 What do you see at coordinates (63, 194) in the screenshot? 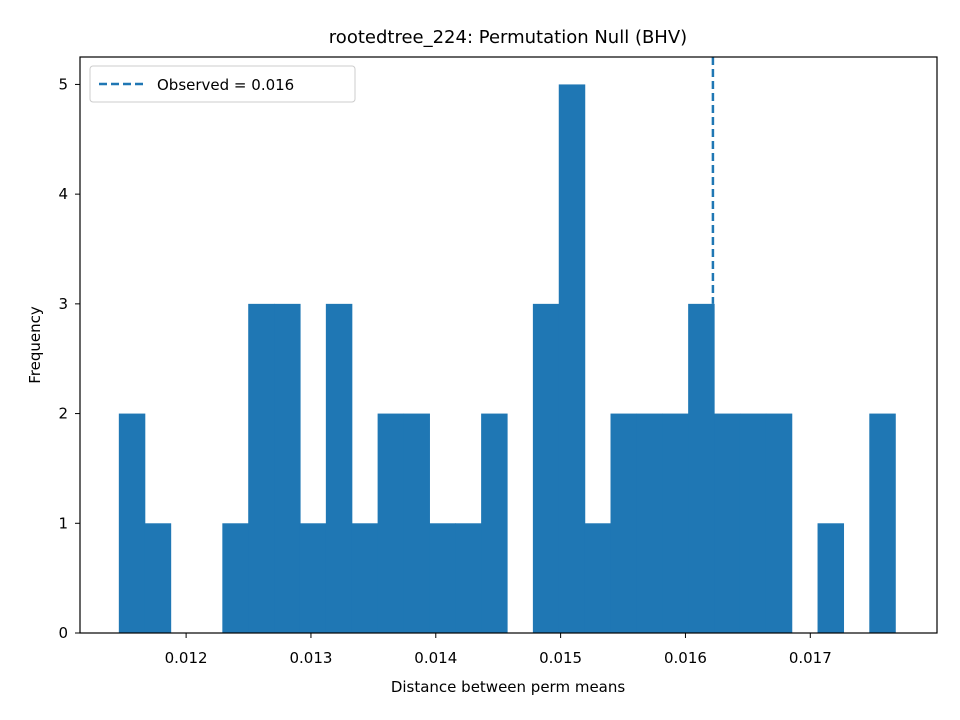
I see `y-tick-label: 4` at bounding box center [63, 194].